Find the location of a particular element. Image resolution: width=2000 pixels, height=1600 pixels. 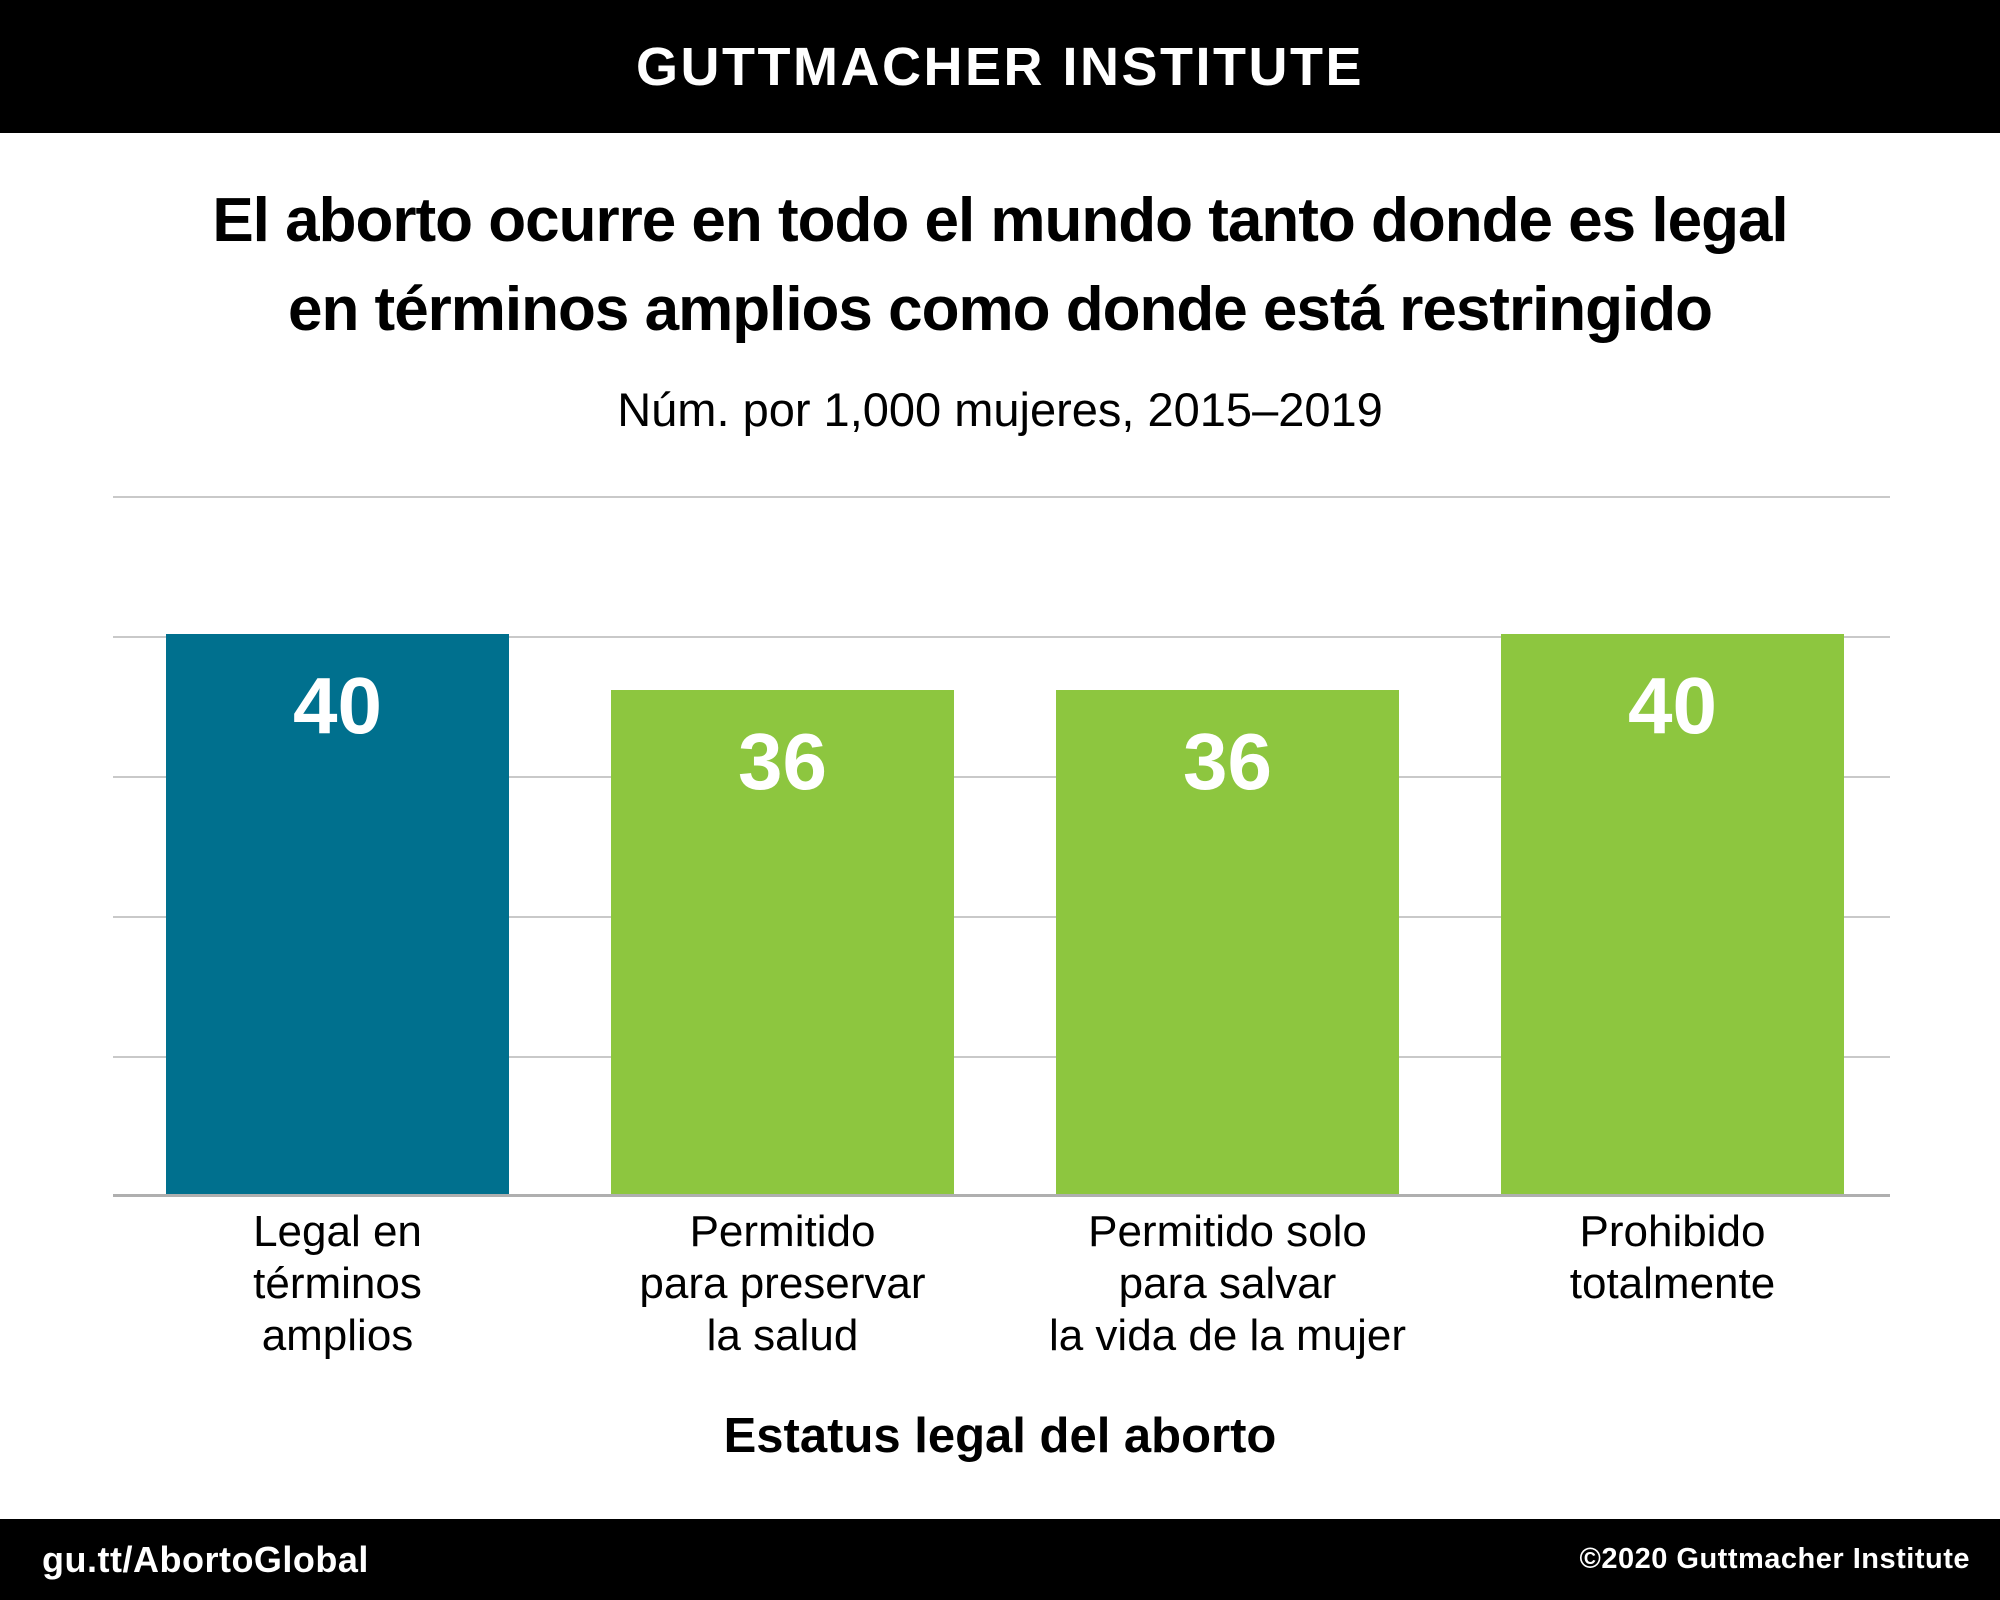

x-axis-baseline is located at coordinates (1001, 1195).